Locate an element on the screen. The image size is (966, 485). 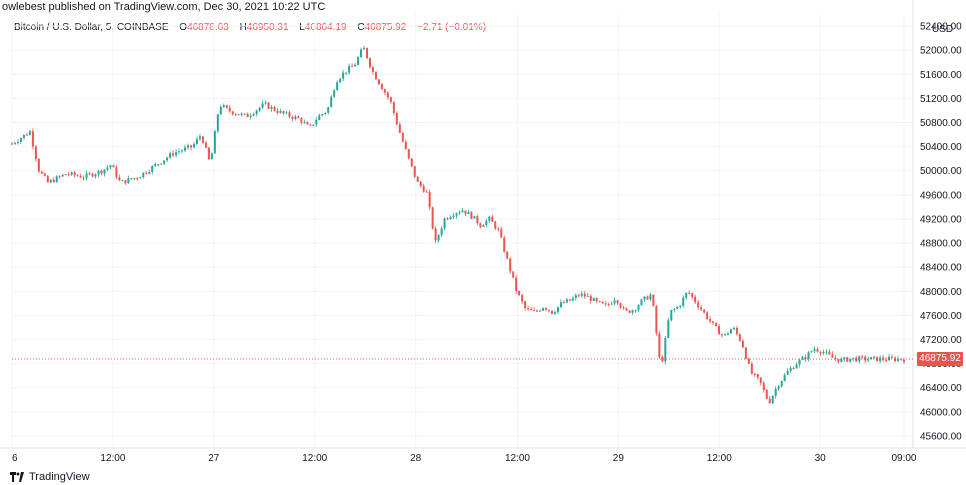
tradingview-footer: TradingView is located at coordinates (50, 477).